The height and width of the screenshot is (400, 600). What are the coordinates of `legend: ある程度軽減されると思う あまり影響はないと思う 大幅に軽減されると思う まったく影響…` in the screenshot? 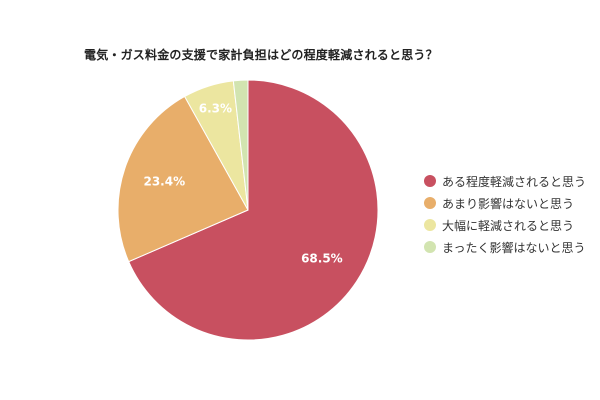 It's located at (505, 214).